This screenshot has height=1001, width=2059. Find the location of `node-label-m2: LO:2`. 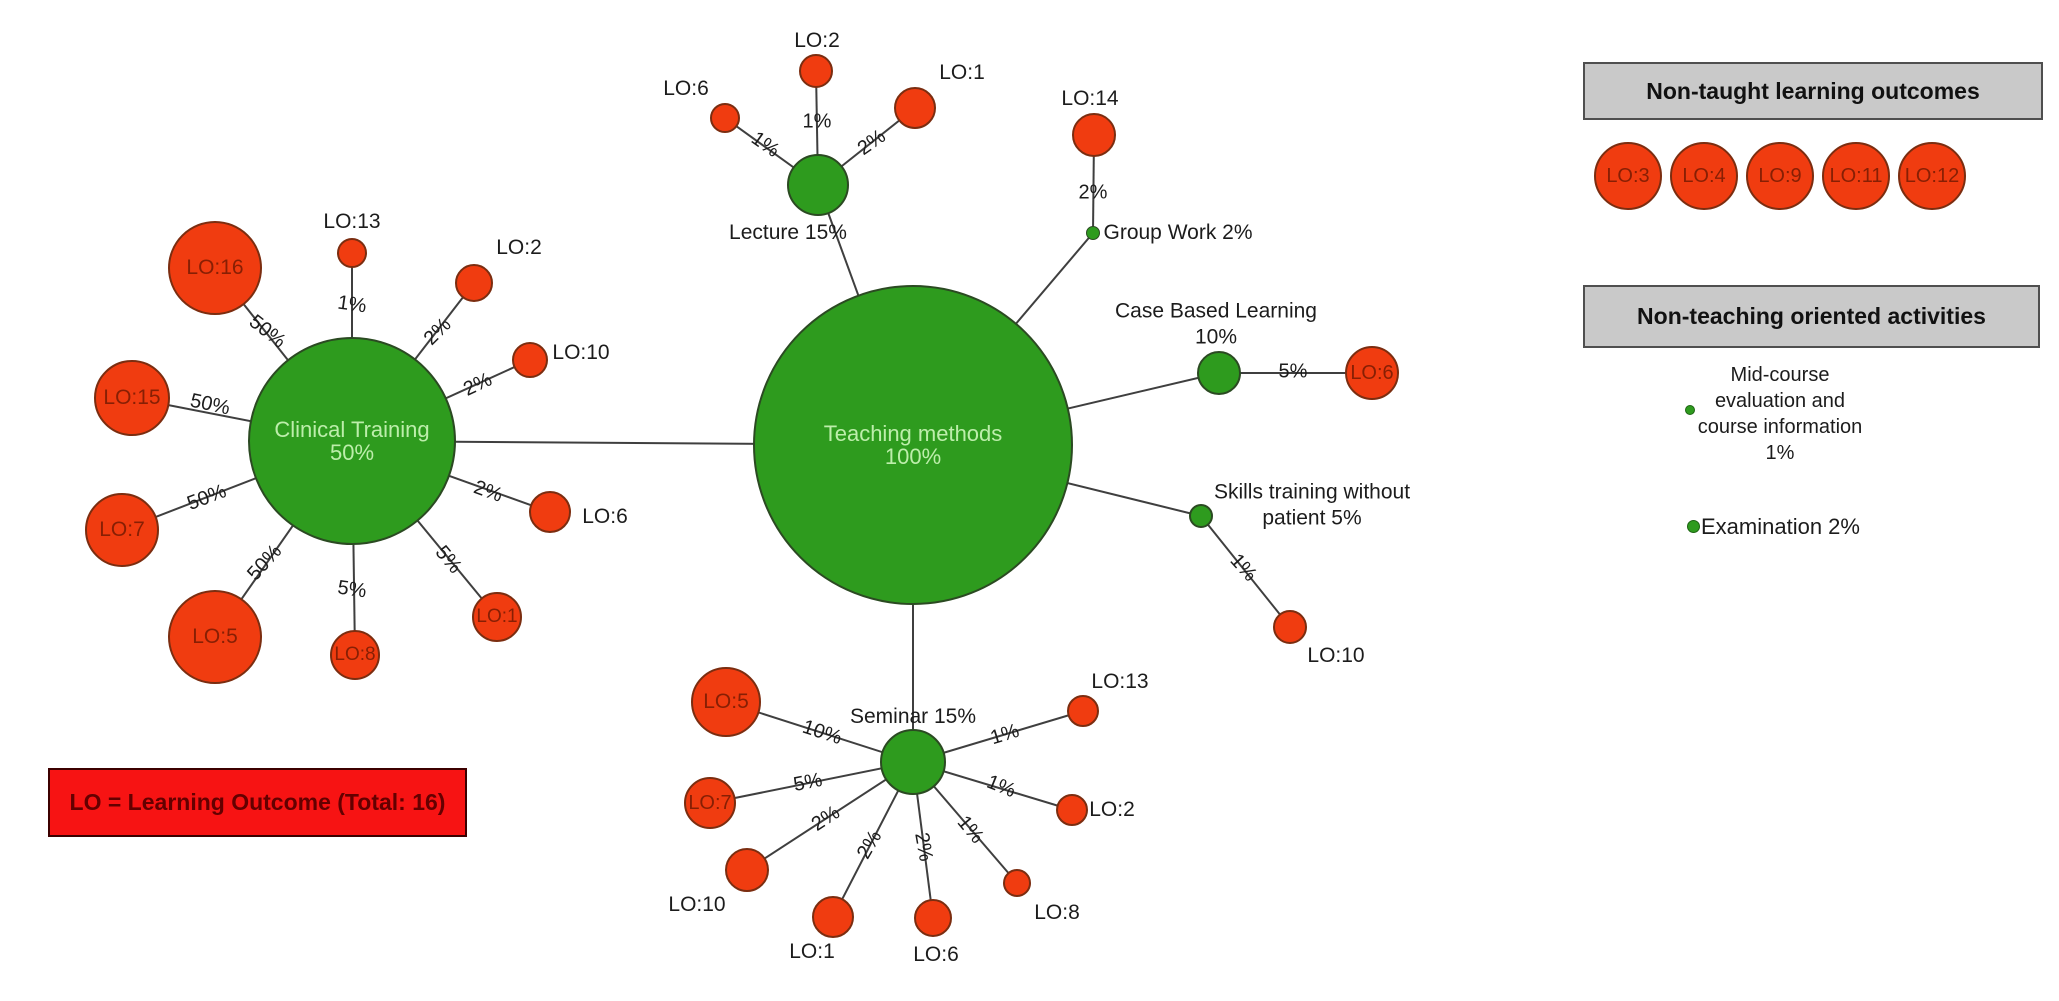

node-label-m2: LO:2 is located at coordinates (1112, 810).